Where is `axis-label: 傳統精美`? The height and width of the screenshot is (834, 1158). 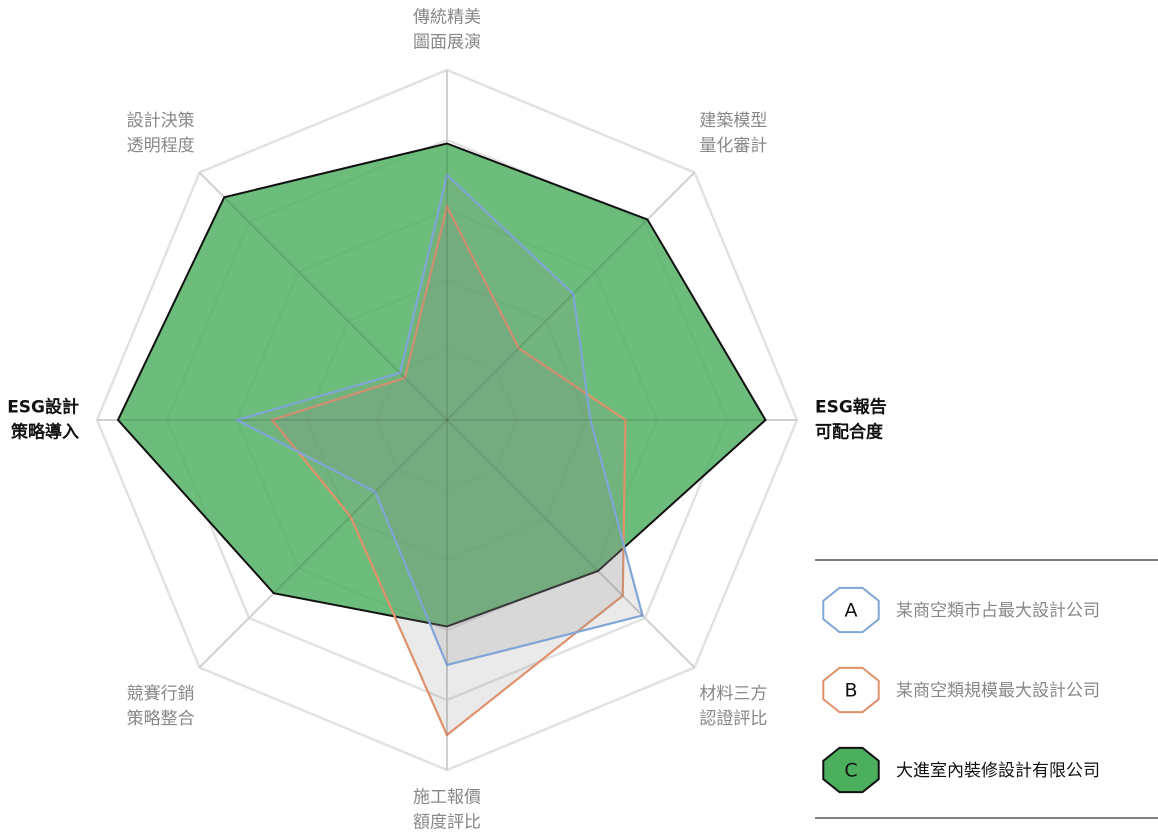
axis-label: 傳統精美 is located at coordinates (447, 18).